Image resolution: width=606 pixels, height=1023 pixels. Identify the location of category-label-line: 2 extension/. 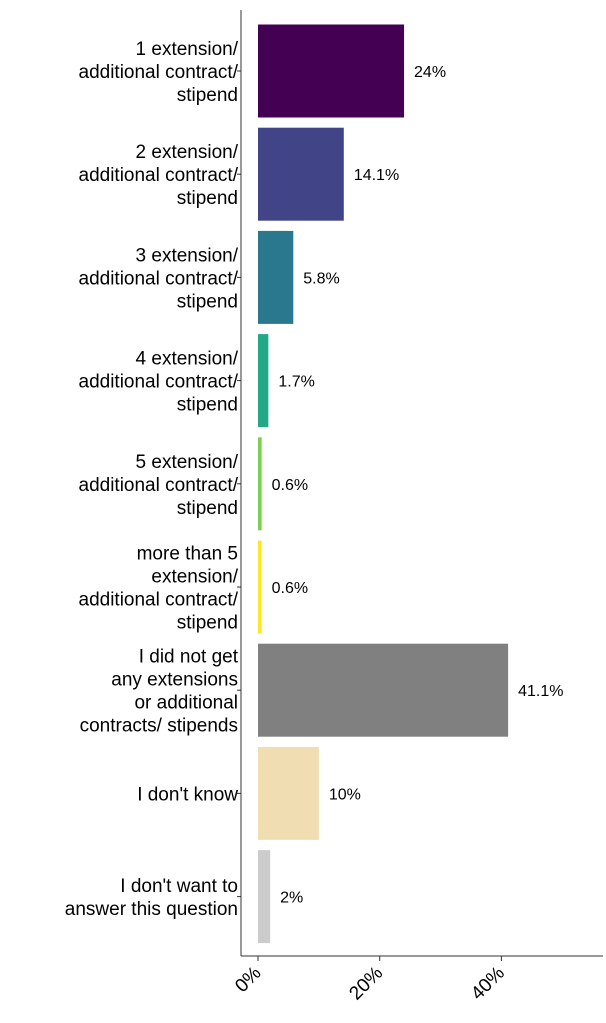
(187, 152).